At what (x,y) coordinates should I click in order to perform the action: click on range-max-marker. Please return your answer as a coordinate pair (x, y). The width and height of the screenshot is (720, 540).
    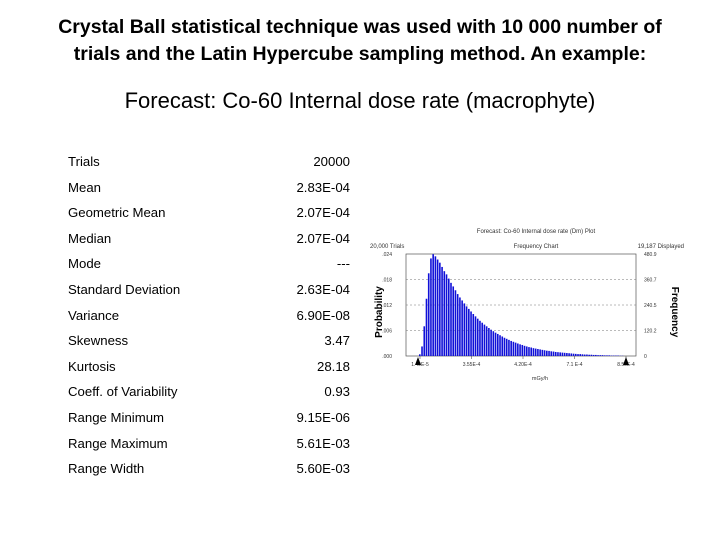
    Looking at the image, I should click on (626, 361).